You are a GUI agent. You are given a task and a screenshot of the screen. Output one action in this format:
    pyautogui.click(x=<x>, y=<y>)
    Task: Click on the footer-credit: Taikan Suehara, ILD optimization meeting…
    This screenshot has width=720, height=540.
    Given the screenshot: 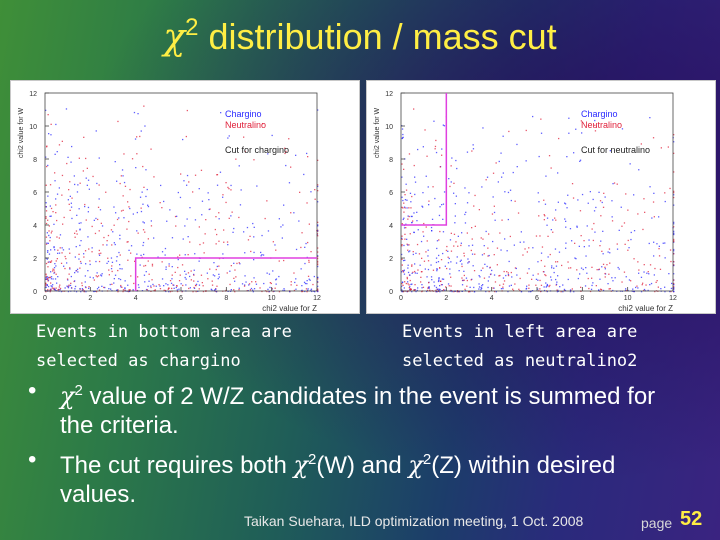 What is the action you would take?
    pyautogui.click(x=414, y=521)
    